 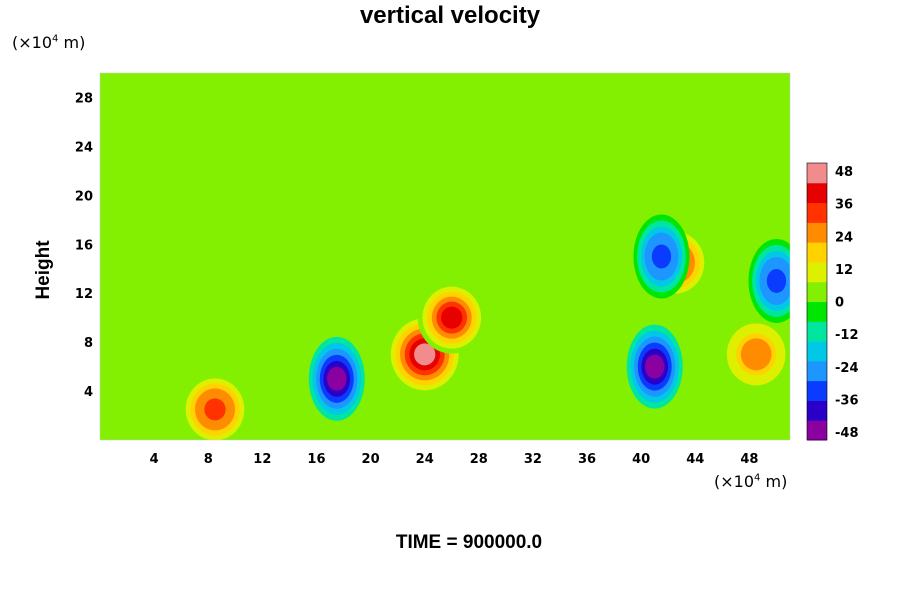 I want to click on x-tick-label: 44, so click(x=695, y=459).